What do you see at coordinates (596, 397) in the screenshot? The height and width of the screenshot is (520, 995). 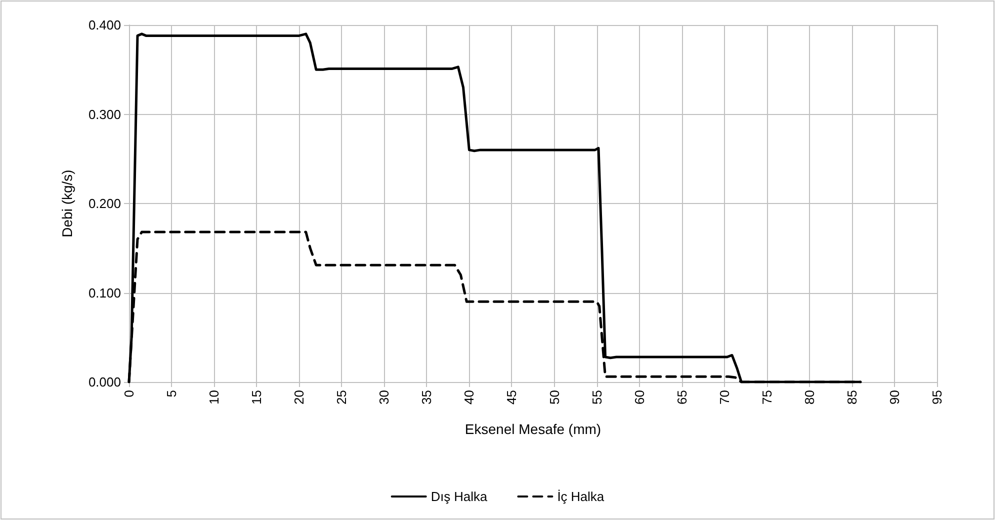 I see `x-tick-label: 55` at bounding box center [596, 397].